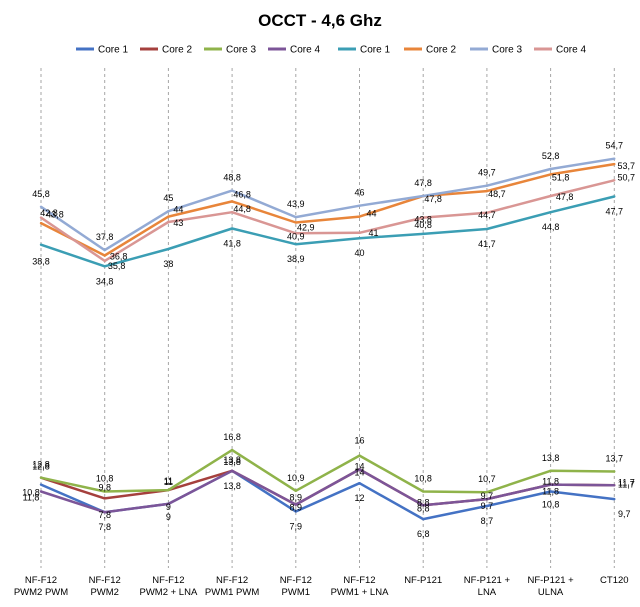 This screenshot has width=640, height=607. Describe the element at coordinates (487, 586) in the screenshot. I see `x-tick-label: NF-P121 + LNA` at that location.